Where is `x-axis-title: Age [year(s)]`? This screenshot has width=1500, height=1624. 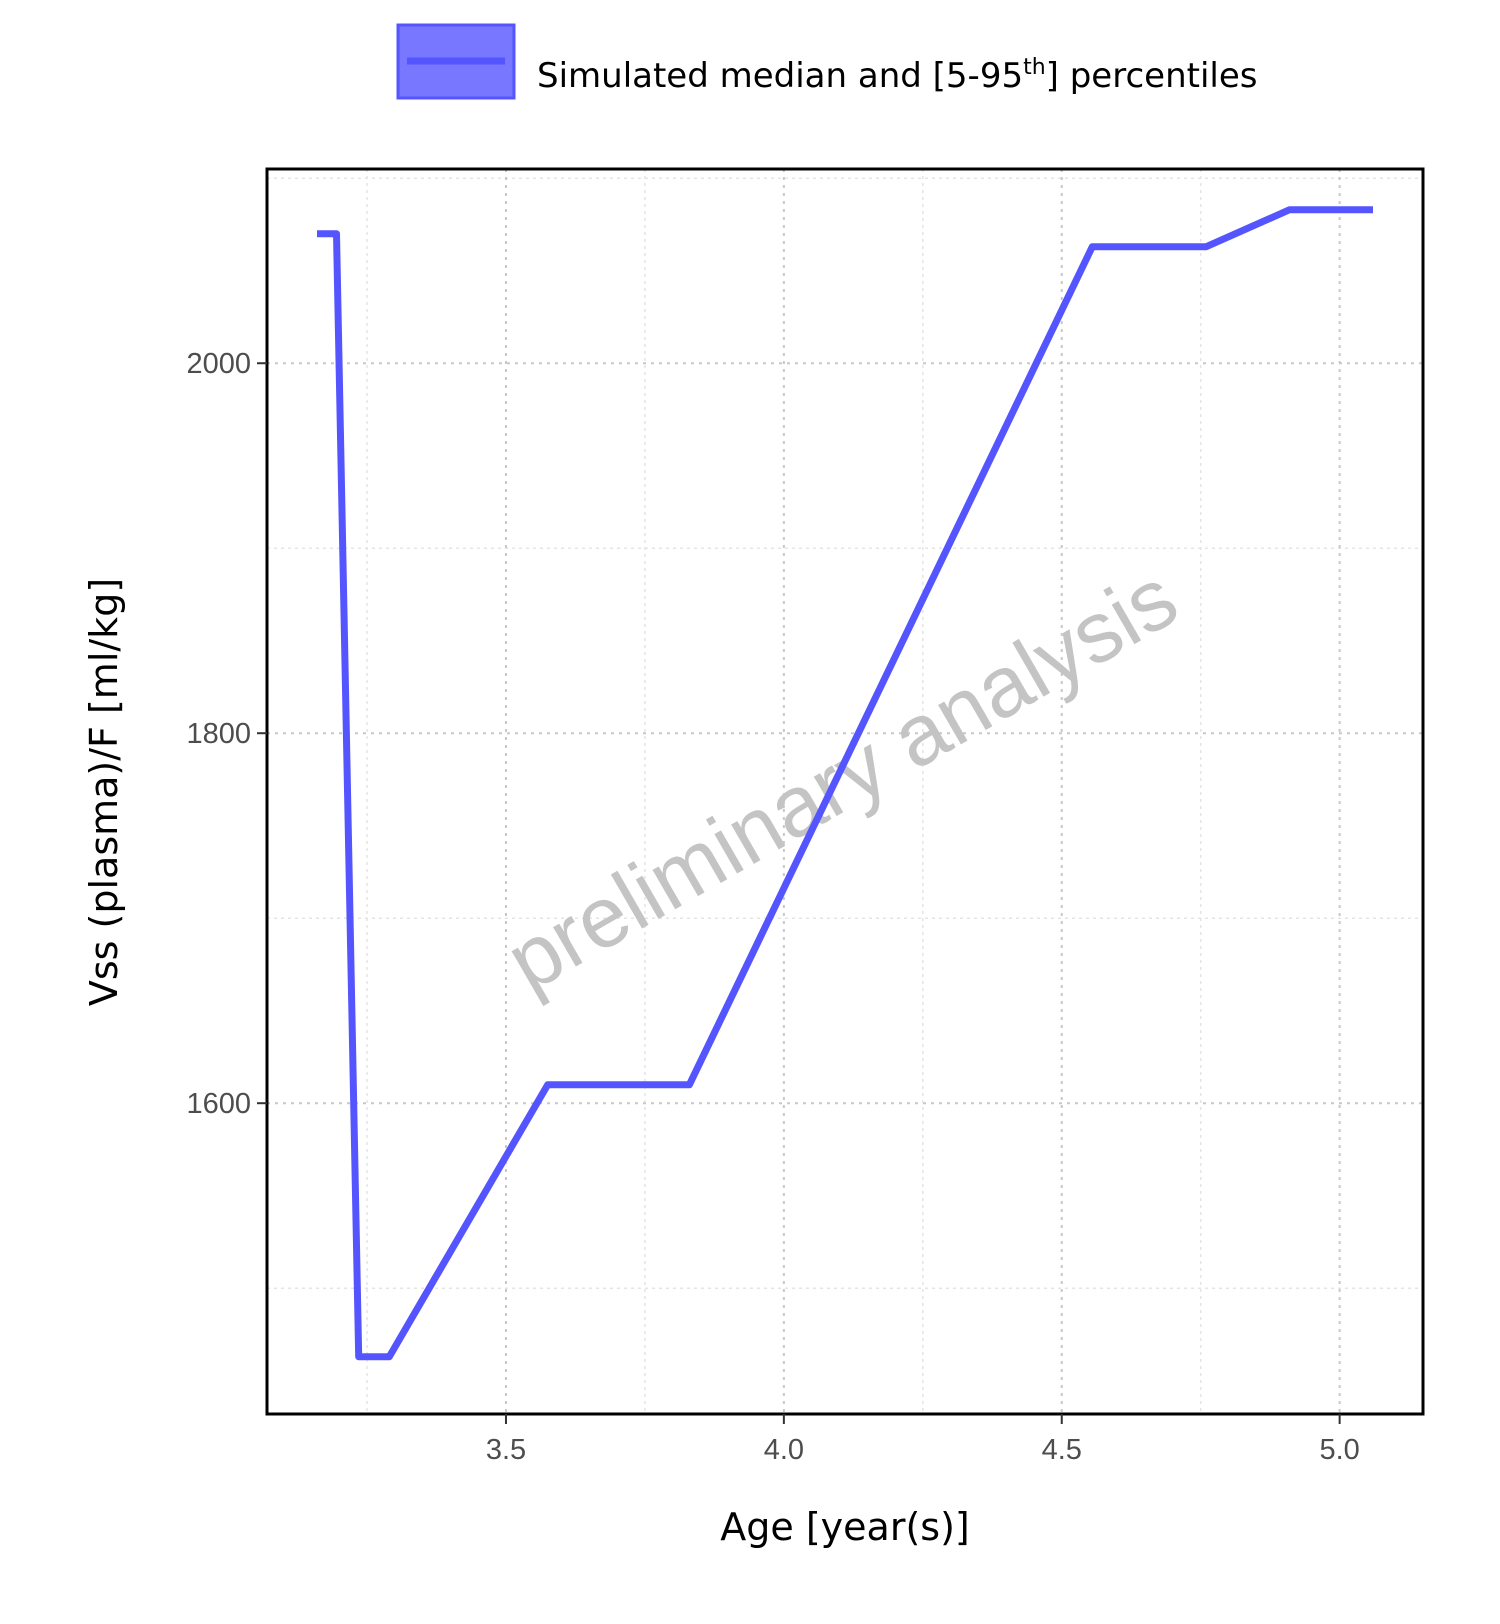
x-axis-title: Age [year(s)] is located at coordinates (844, 1527).